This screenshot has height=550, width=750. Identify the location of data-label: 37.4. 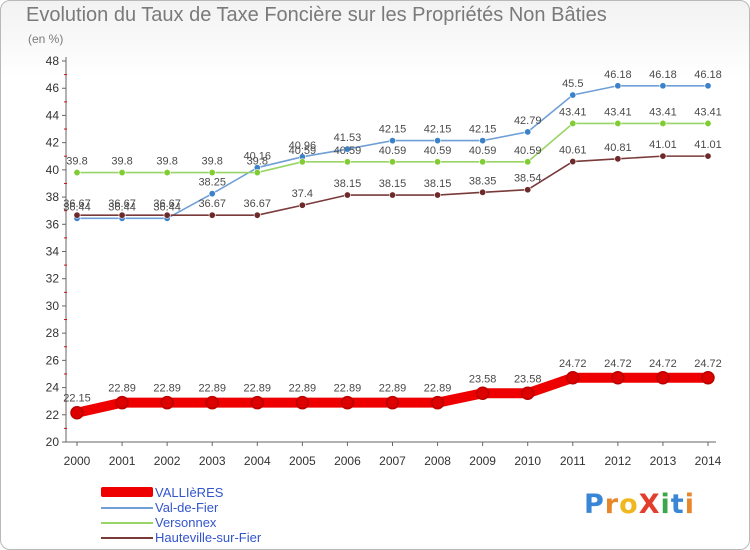
(302, 194).